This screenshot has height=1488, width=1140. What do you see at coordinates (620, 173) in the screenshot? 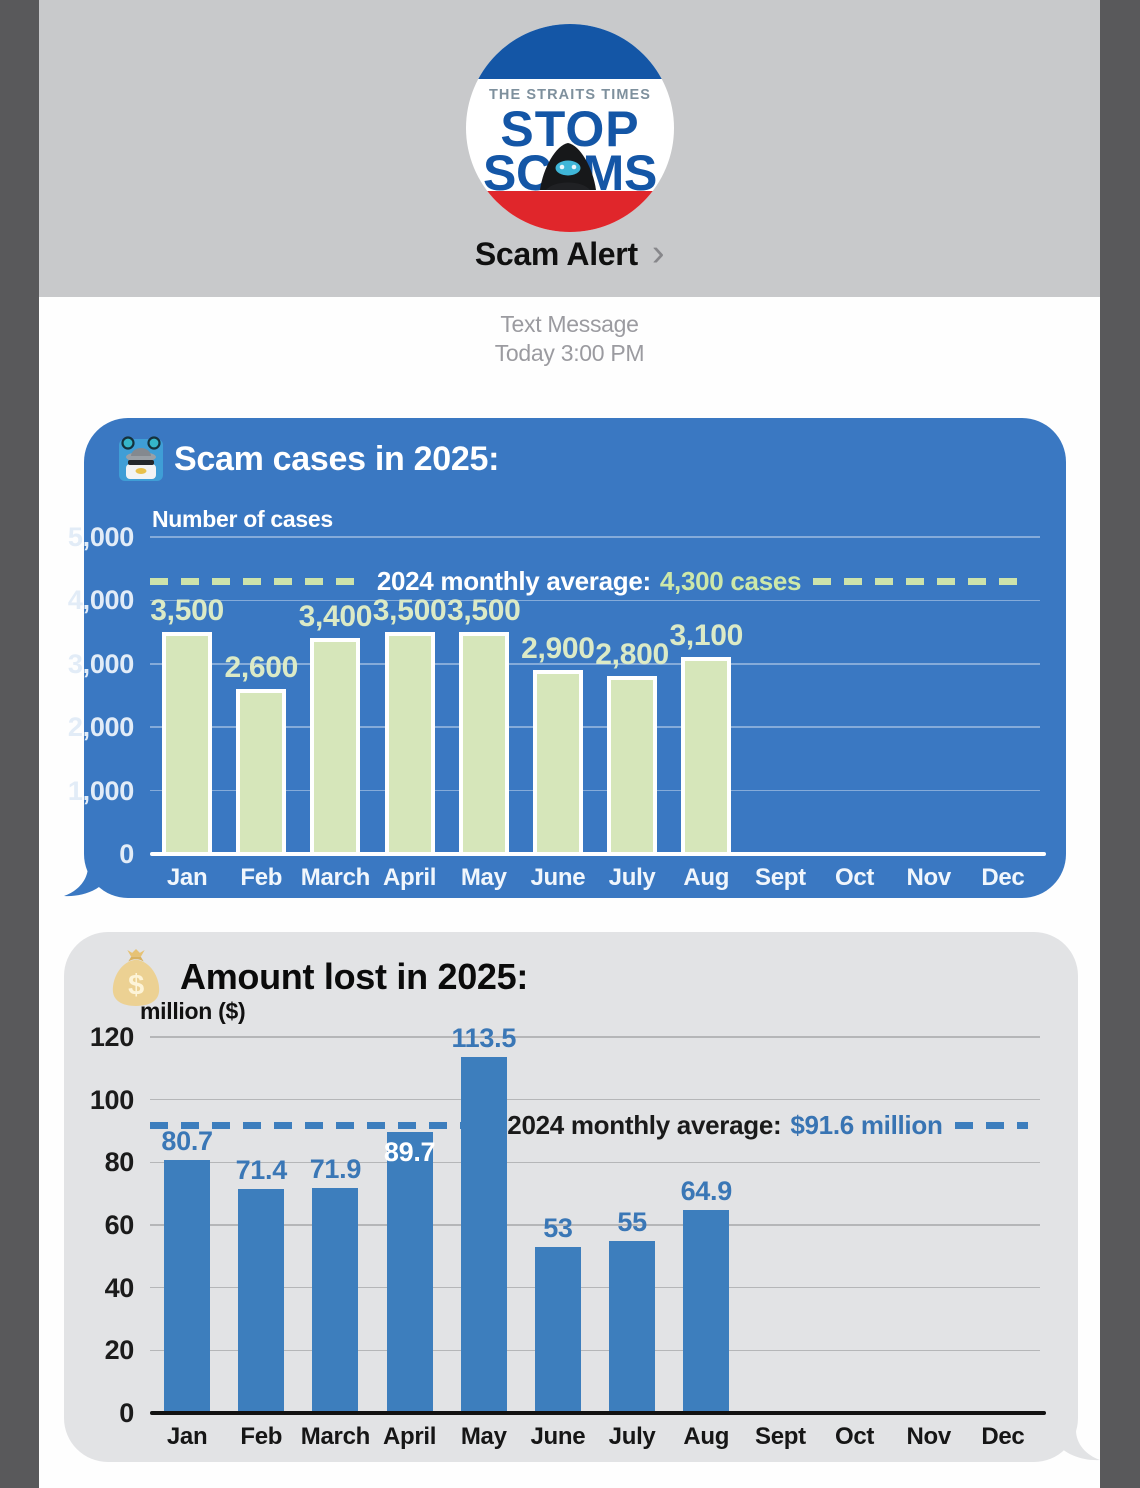
I see `logo-word-ms: MS` at bounding box center [620, 173].